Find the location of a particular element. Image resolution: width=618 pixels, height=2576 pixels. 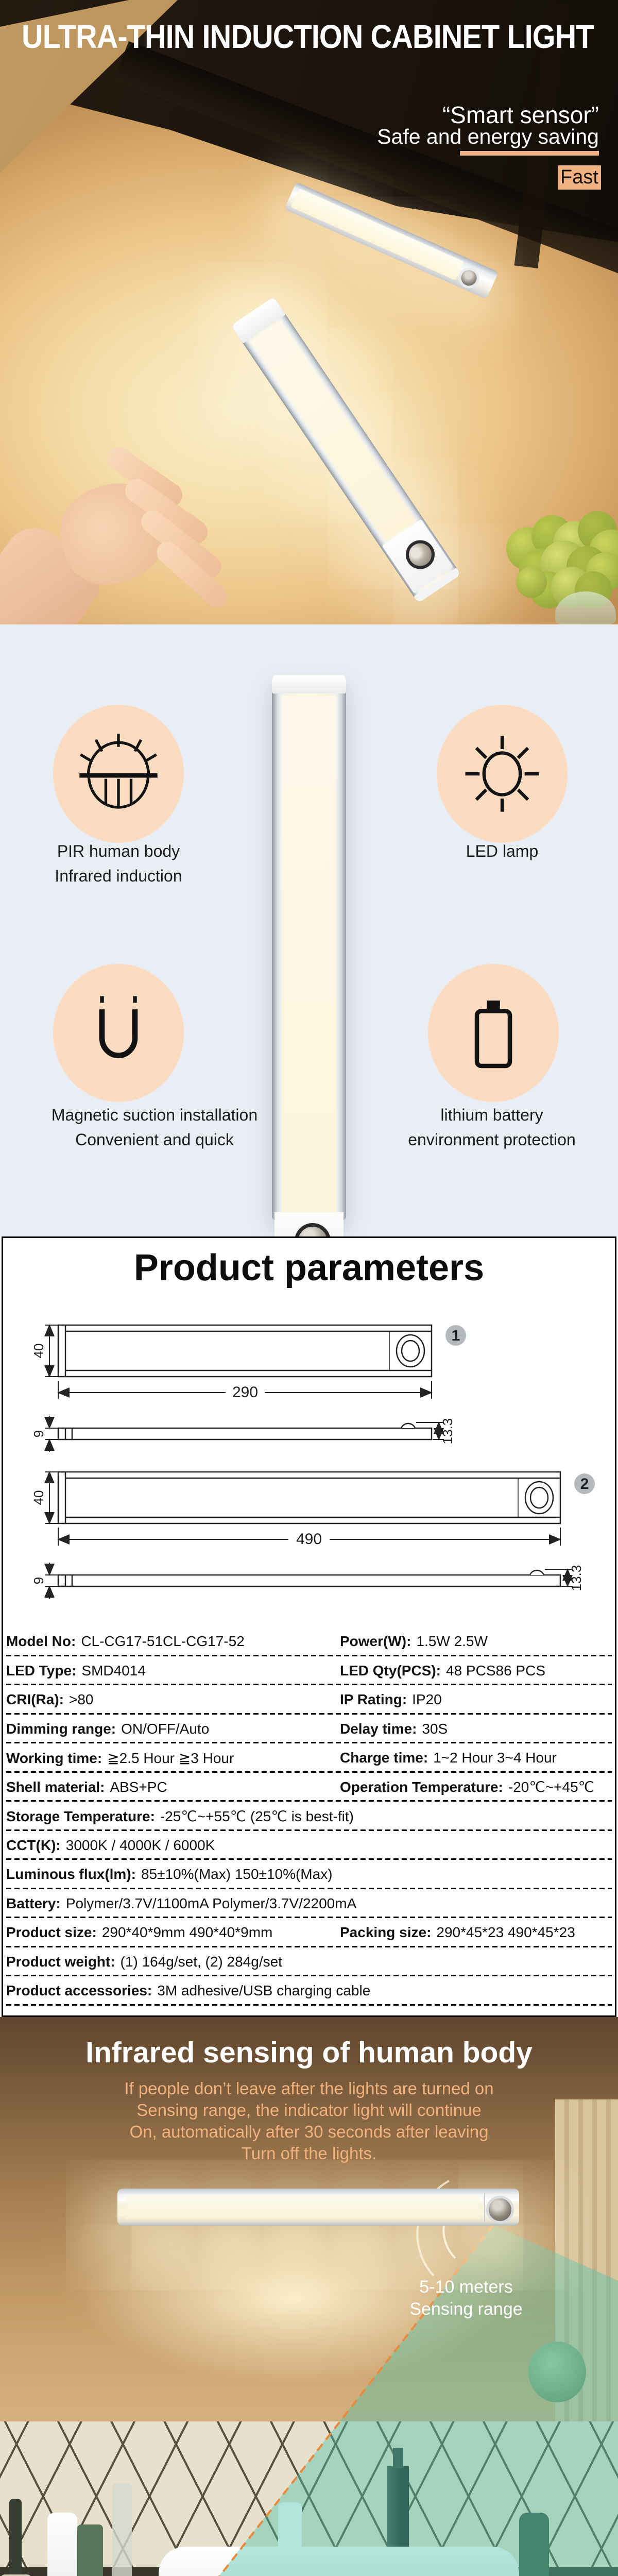

spec-label: Product weight: is located at coordinates (60, 1961).